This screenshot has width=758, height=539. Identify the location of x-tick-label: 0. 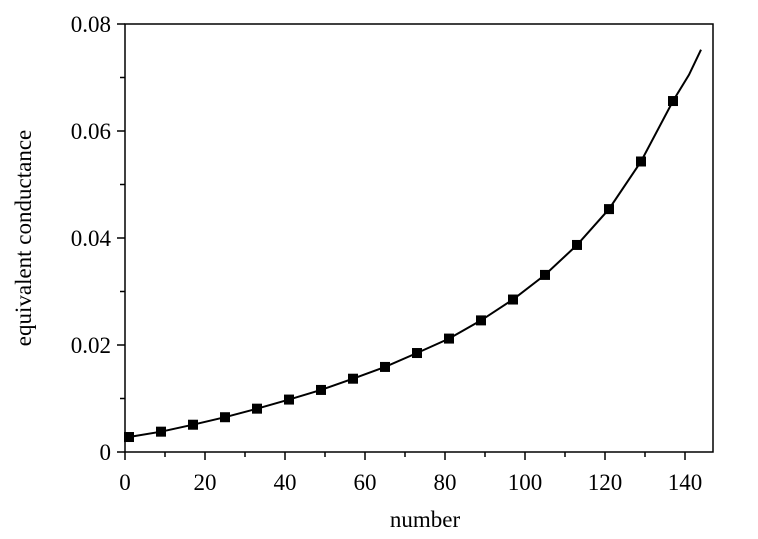
(125, 482).